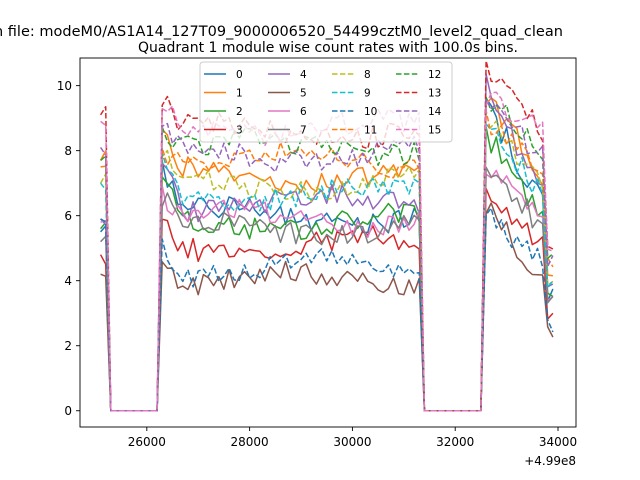 This screenshot has width=640, height=480. I want to click on y-tick-label: 8, so click(68, 151).